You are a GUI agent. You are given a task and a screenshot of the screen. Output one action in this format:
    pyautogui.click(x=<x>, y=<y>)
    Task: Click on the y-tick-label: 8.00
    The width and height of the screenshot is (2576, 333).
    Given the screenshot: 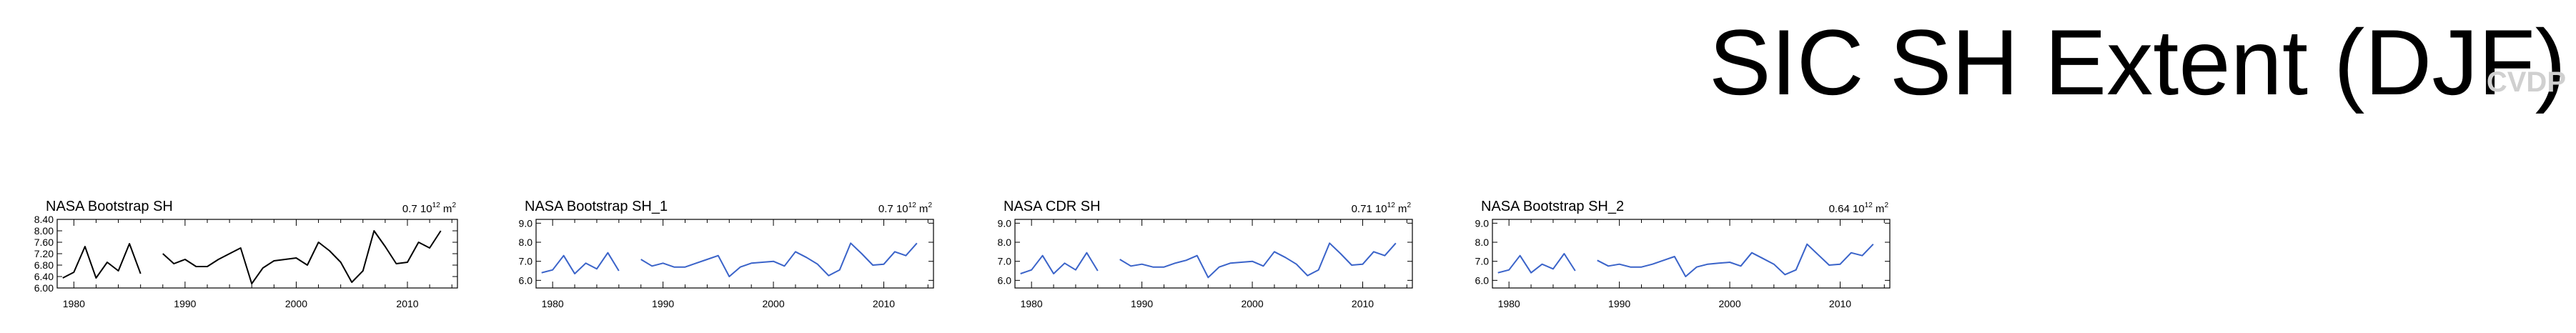 What is the action you would take?
    pyautogui.click(x=44, y=231)
    